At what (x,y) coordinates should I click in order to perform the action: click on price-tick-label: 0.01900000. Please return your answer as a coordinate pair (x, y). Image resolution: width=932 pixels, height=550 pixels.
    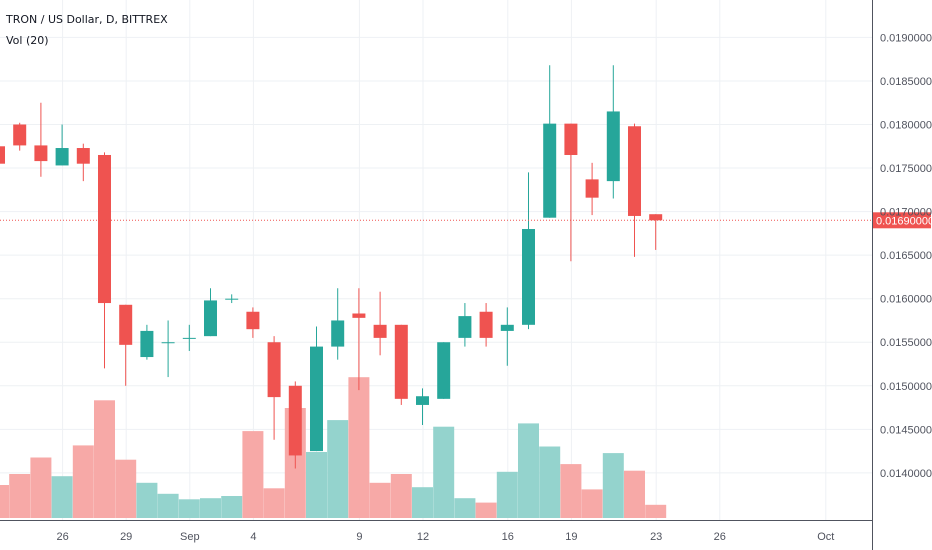
    Looking at the image, I should click on (906, 38).